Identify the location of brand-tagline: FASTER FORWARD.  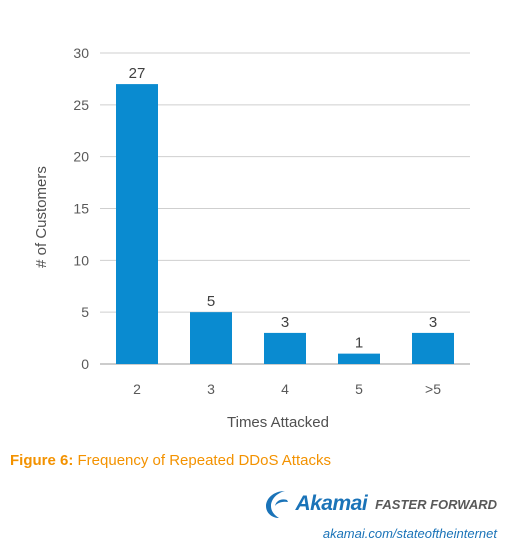
(436, 504).